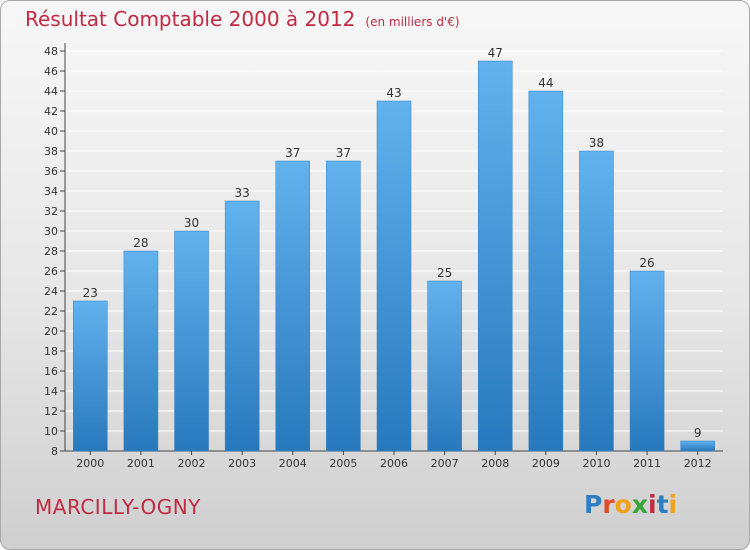  I want to click on x-tick-label-2010: 2010, so click(596, 463).